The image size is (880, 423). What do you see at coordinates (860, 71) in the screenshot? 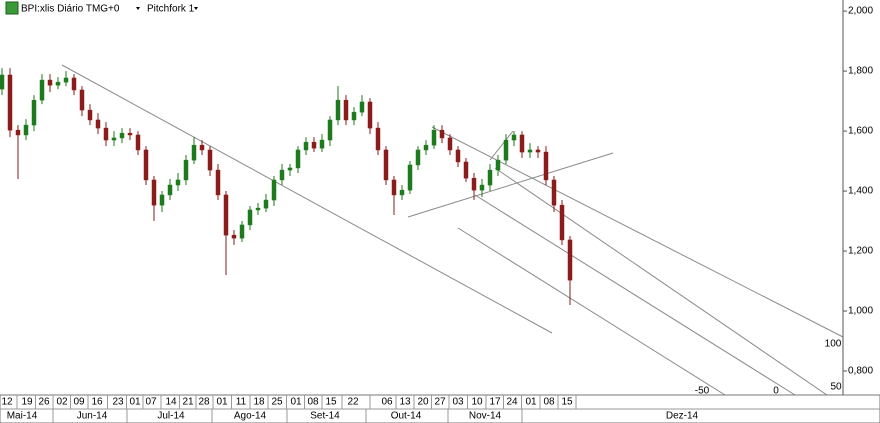
I see `y-tick-label: 1,800` at bounding box center [860, 71].